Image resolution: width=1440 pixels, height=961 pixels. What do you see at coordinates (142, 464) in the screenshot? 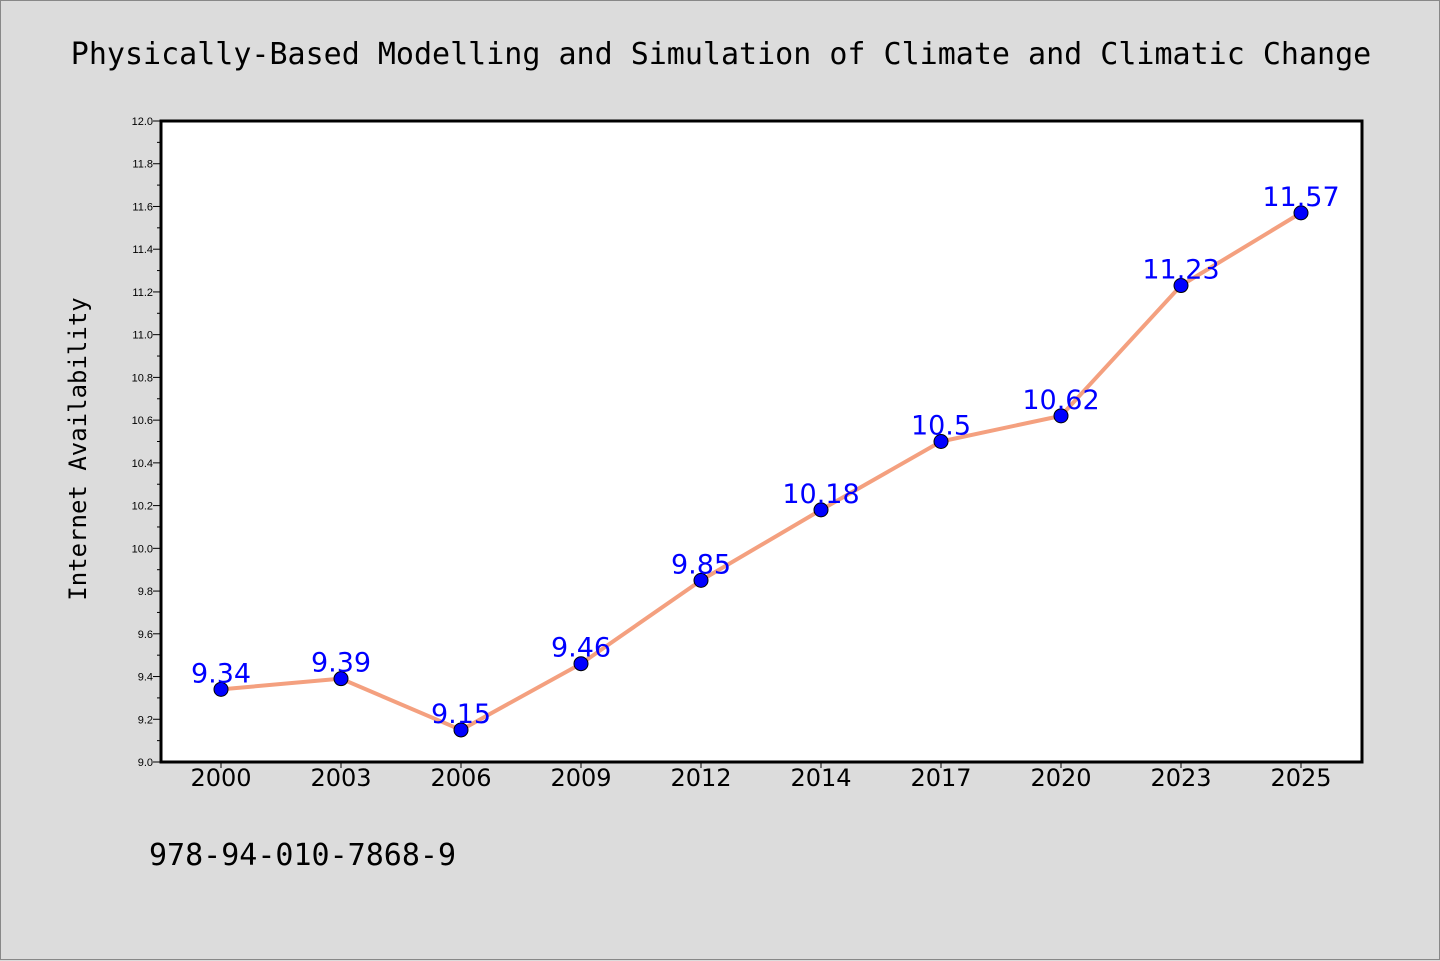
I see `y-tick-label: 10.4` at bounding box center [142, 464].